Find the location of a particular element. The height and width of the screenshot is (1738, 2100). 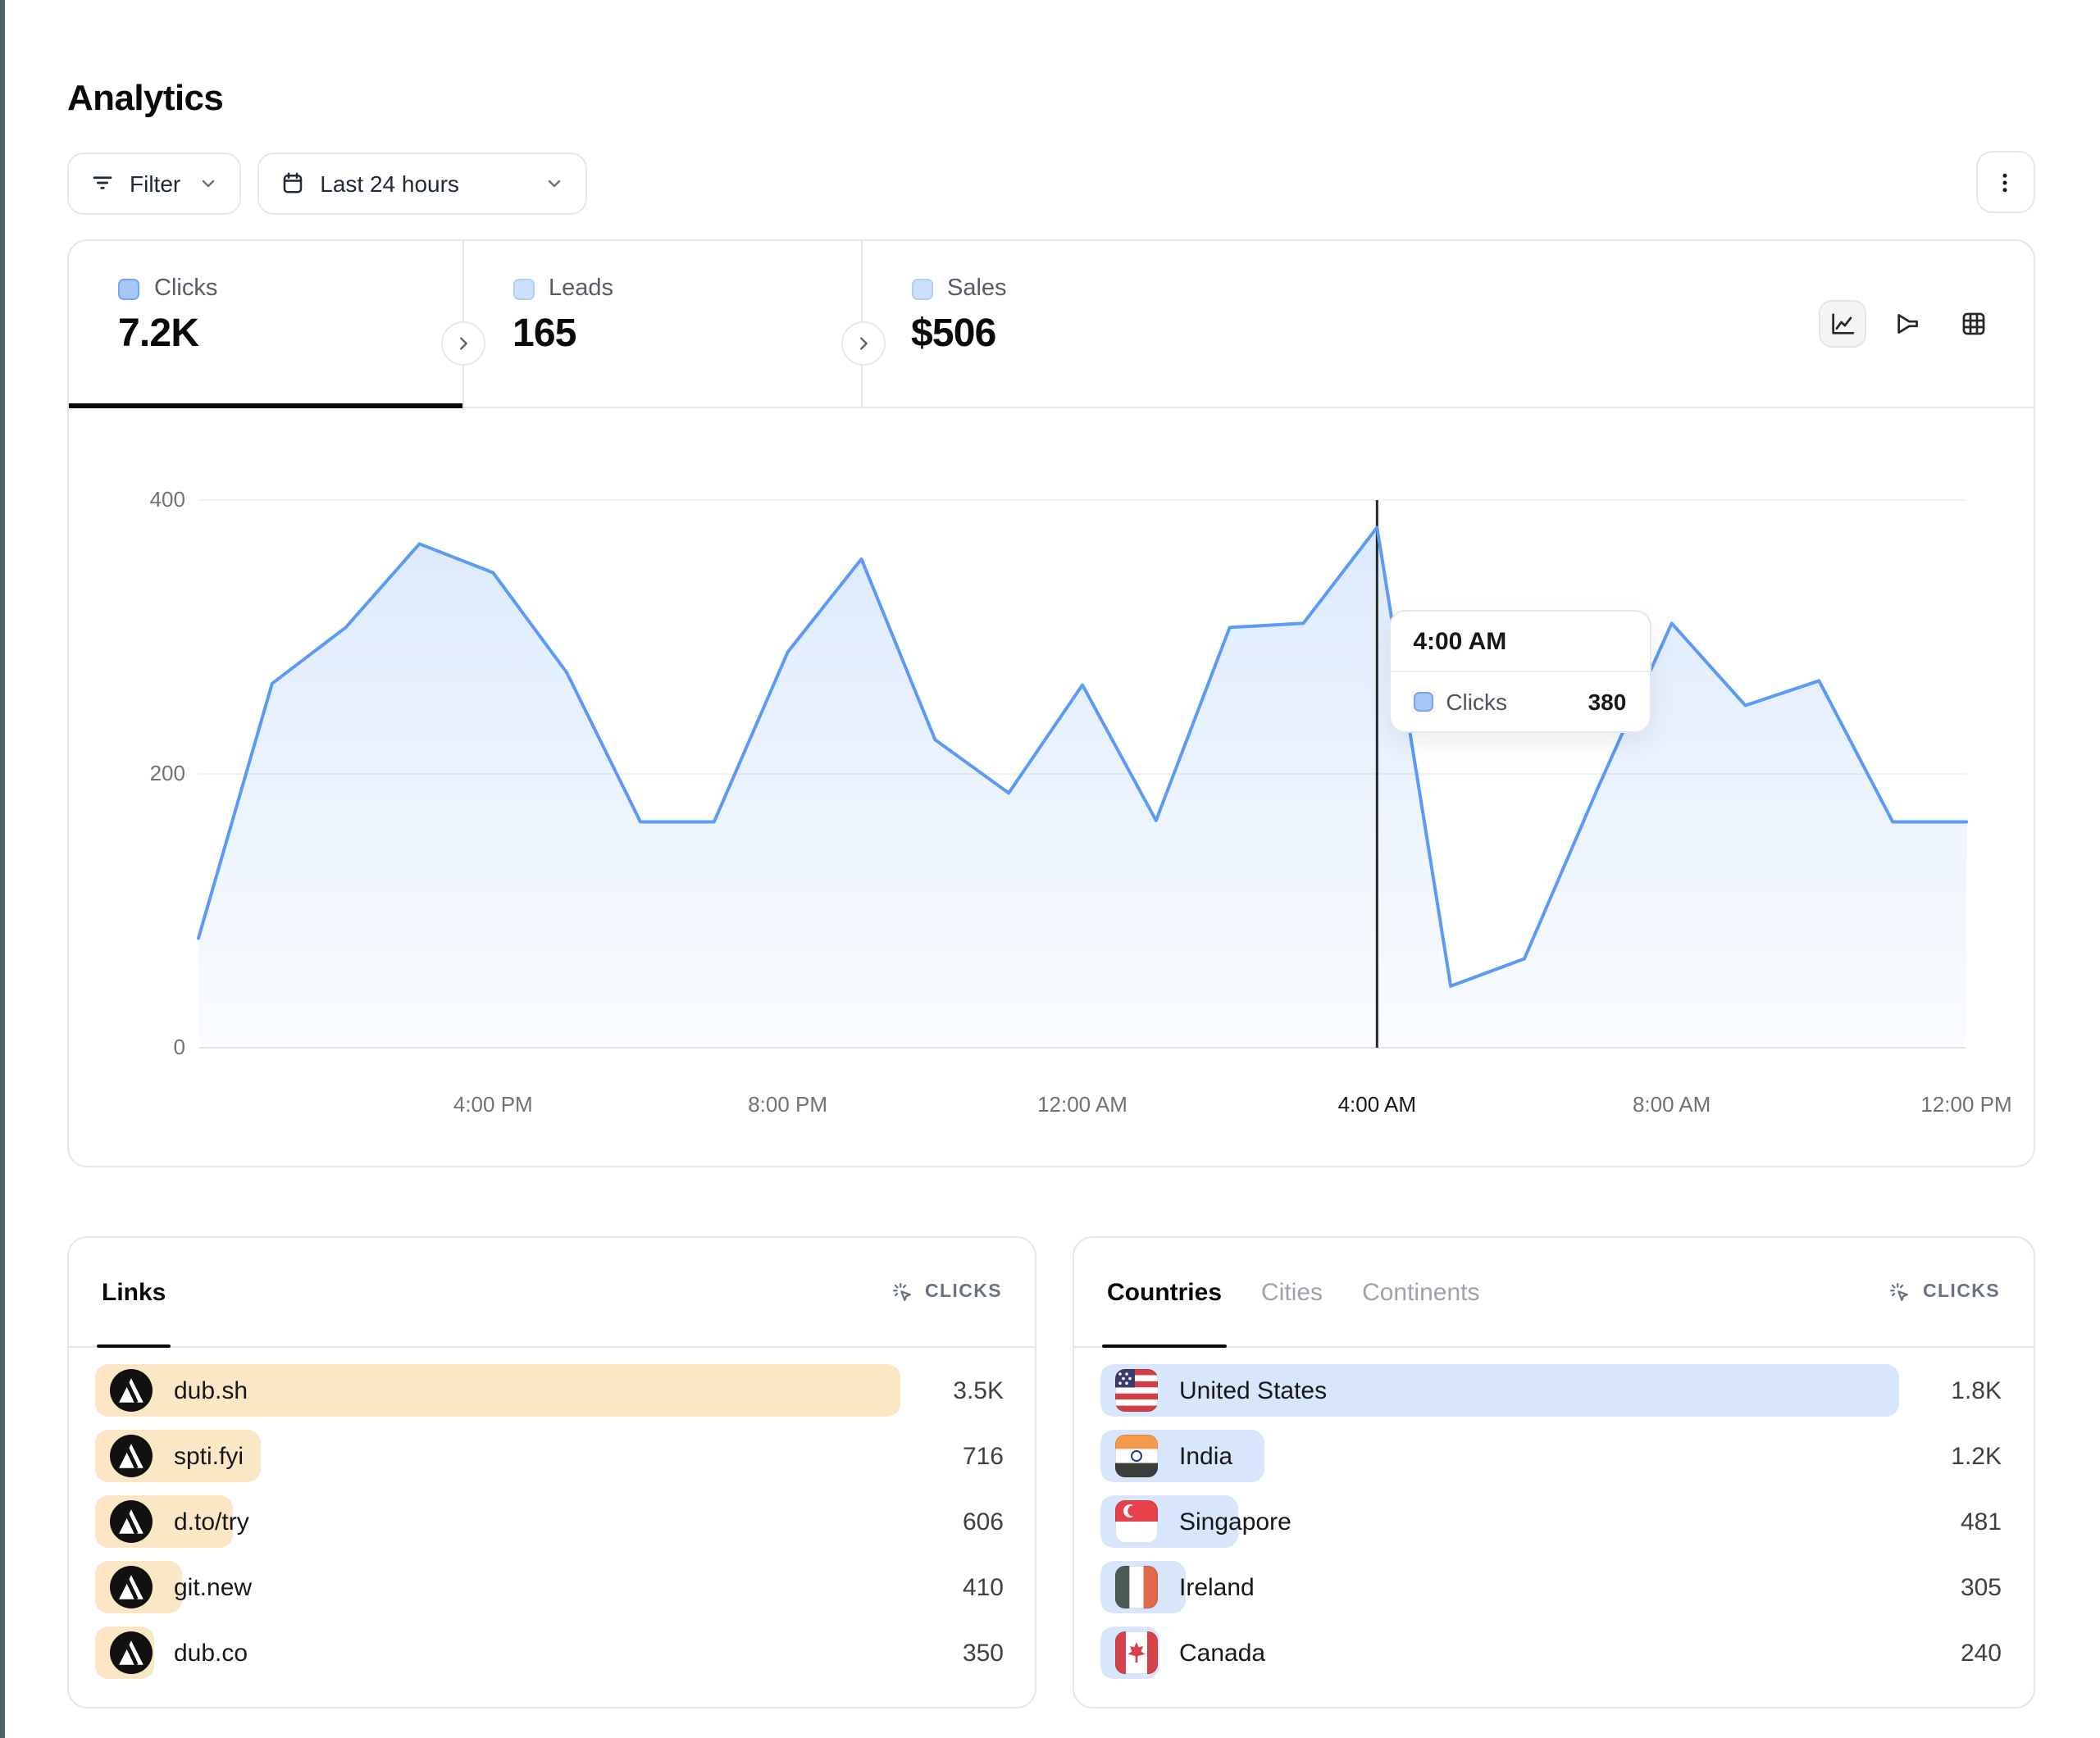

stat-label: Leads is located at coordinates (581, 288).